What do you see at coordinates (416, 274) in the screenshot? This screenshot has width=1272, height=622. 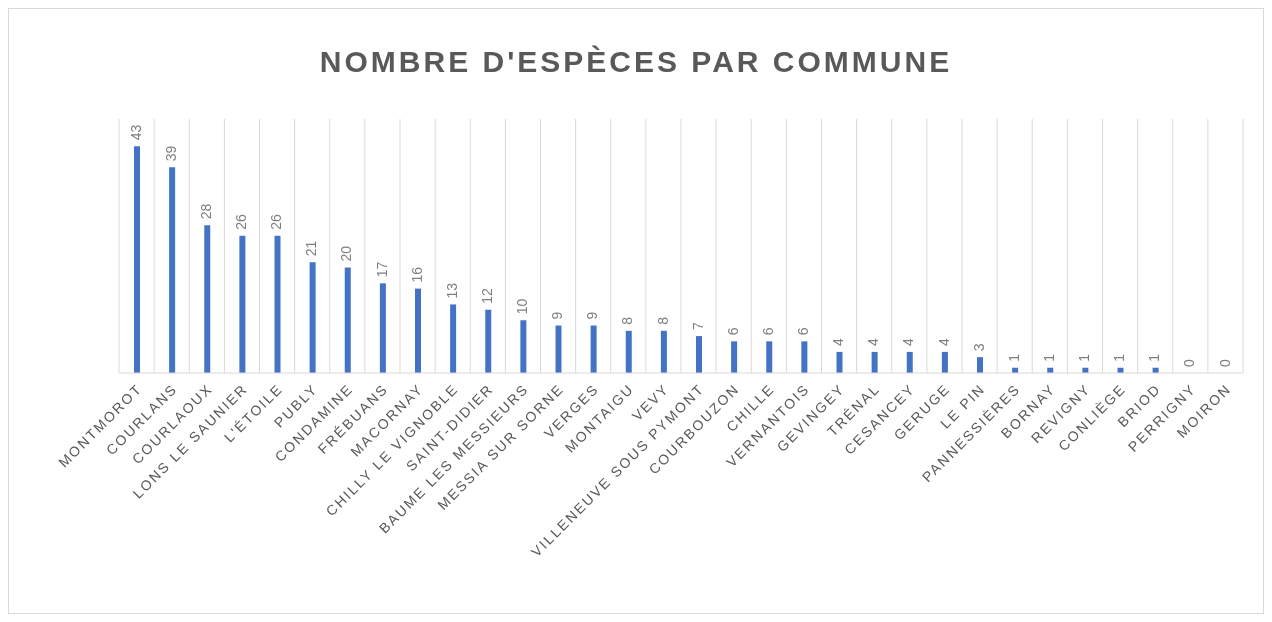 I see `data-label: 16` at bounding box center [416, 274].